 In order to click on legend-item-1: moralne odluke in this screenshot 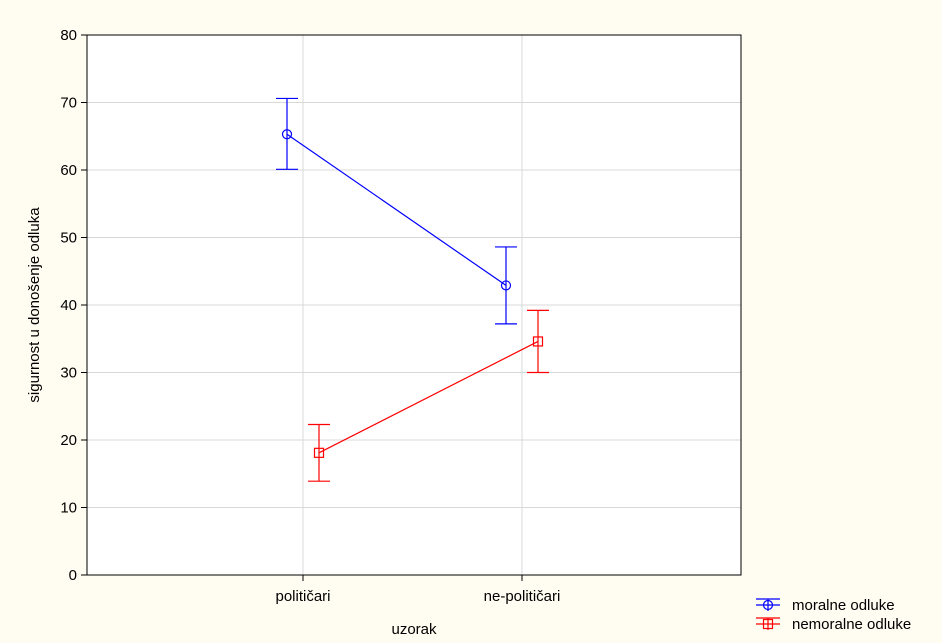, I will do `click(825, 605)`.